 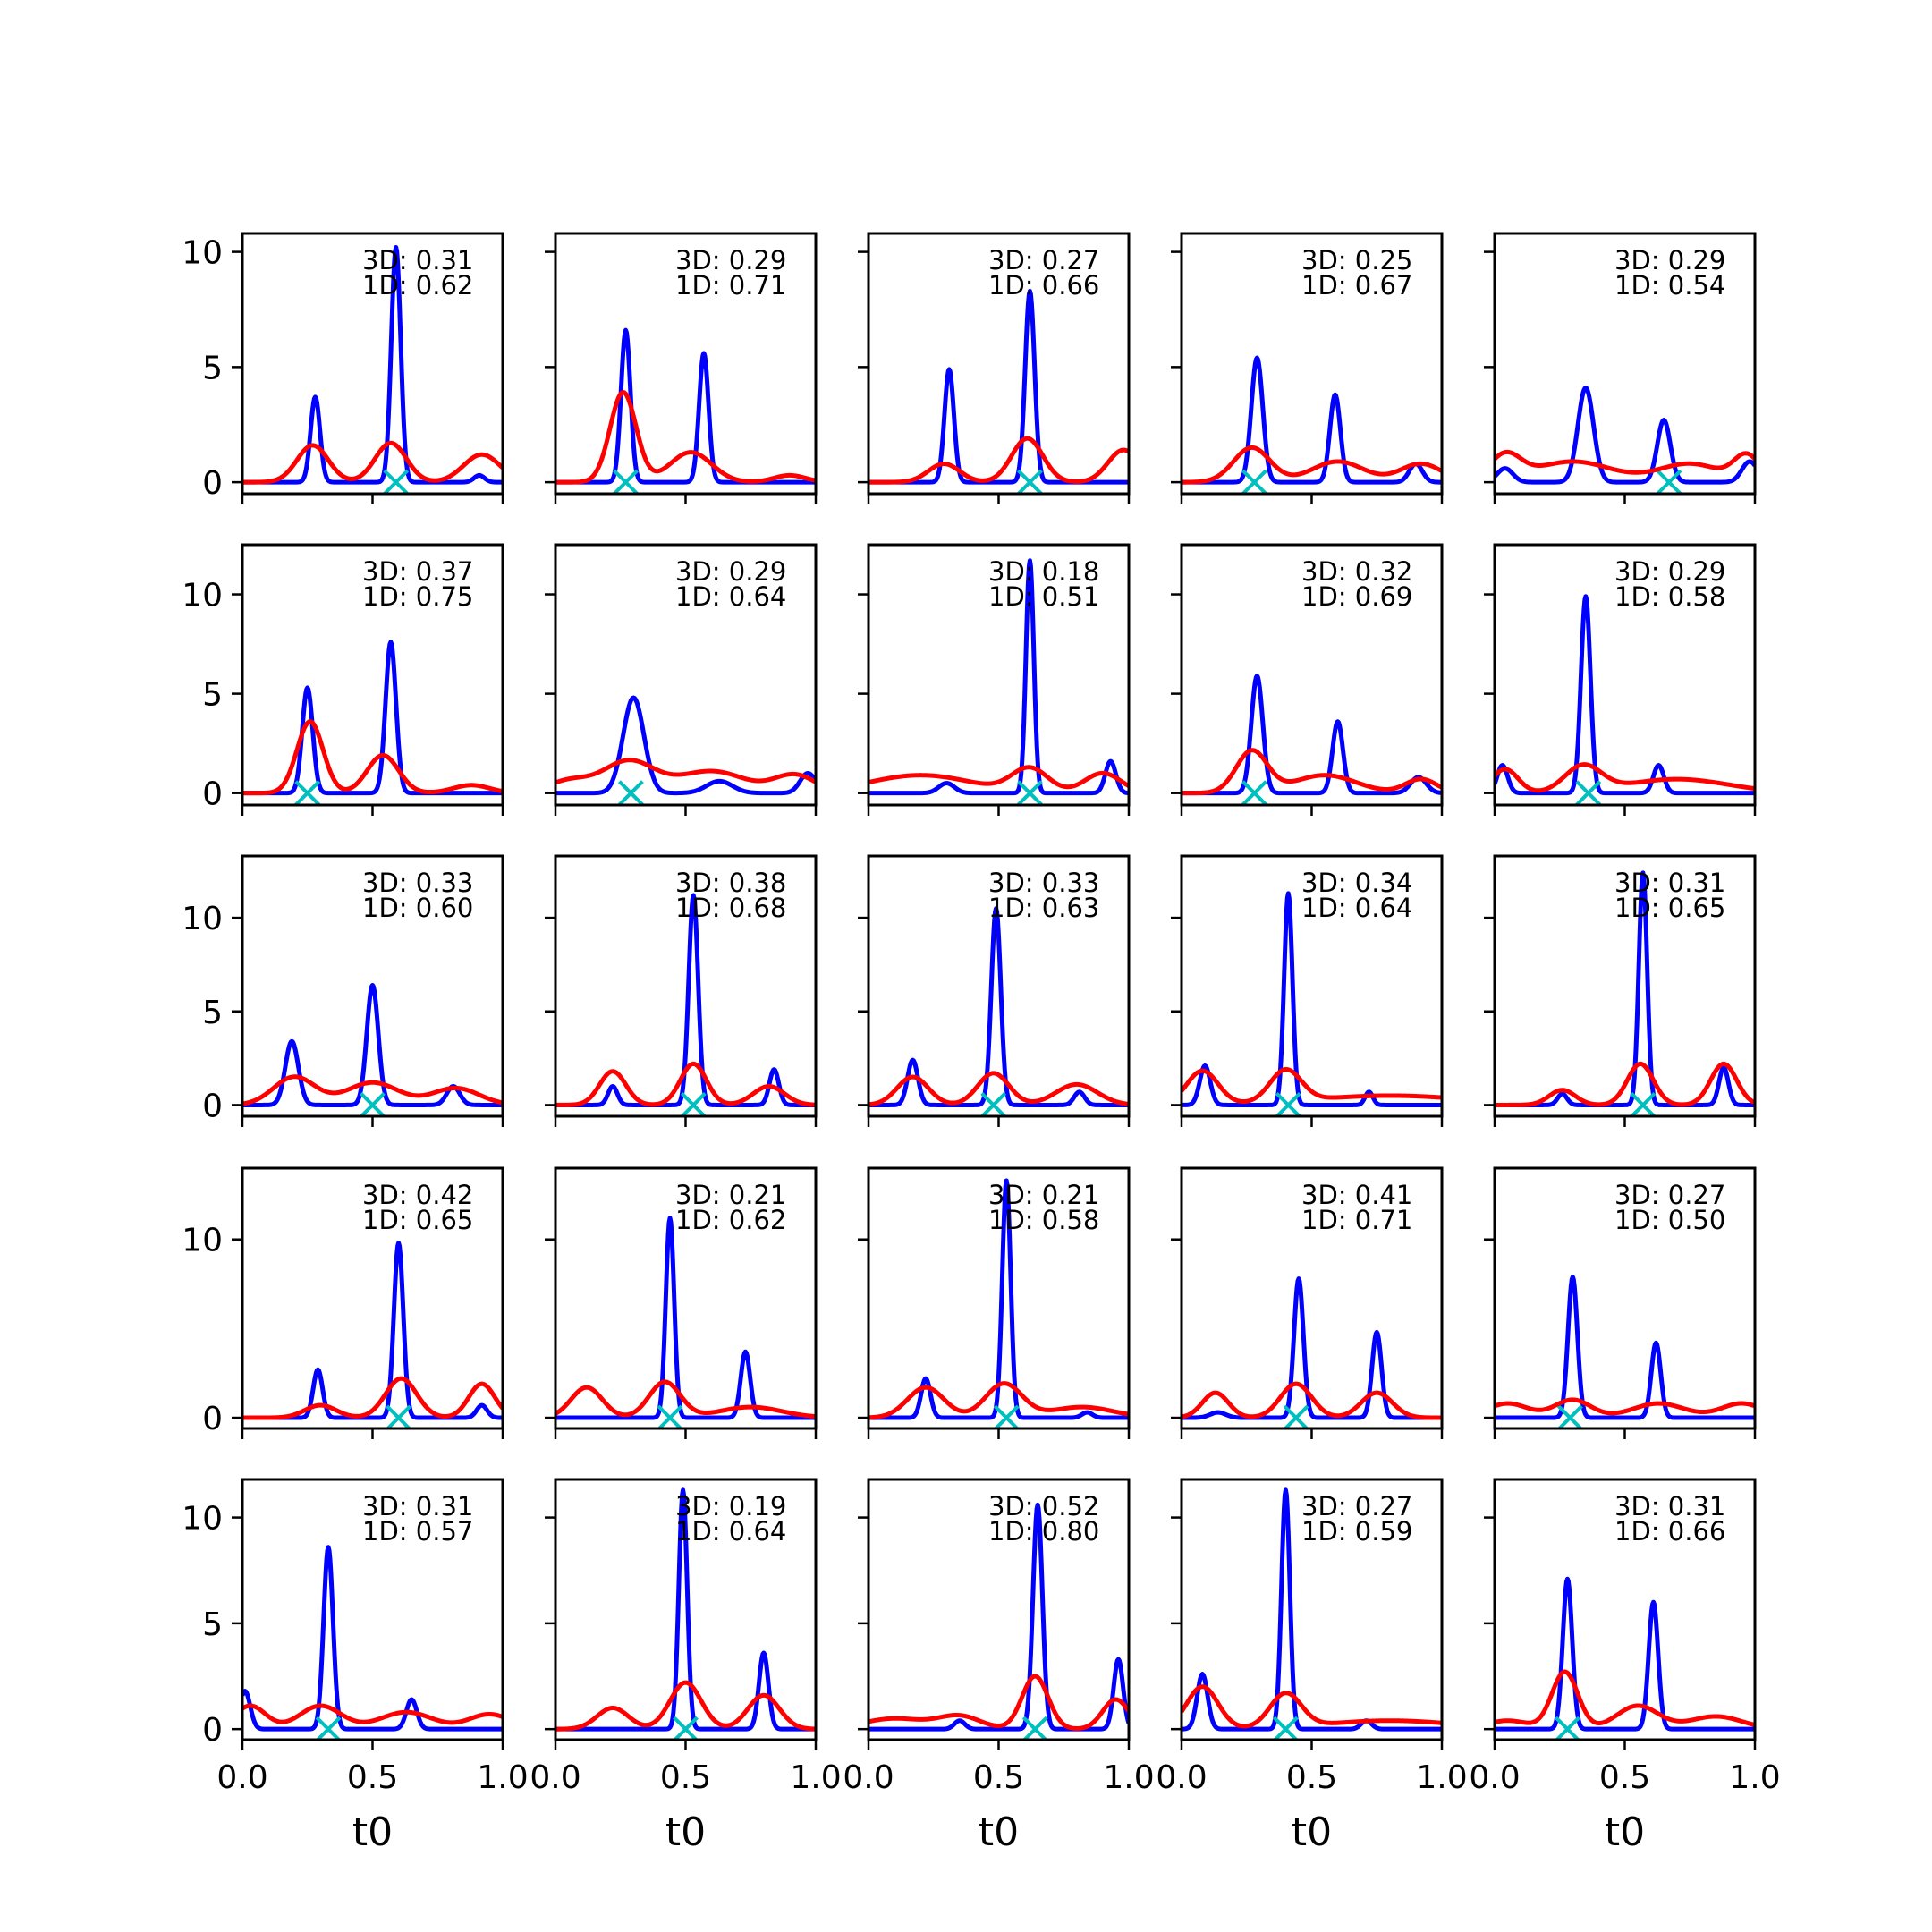 I want to click on annotation-3d: 3D: 0.25, so click(x=1356, y=260).